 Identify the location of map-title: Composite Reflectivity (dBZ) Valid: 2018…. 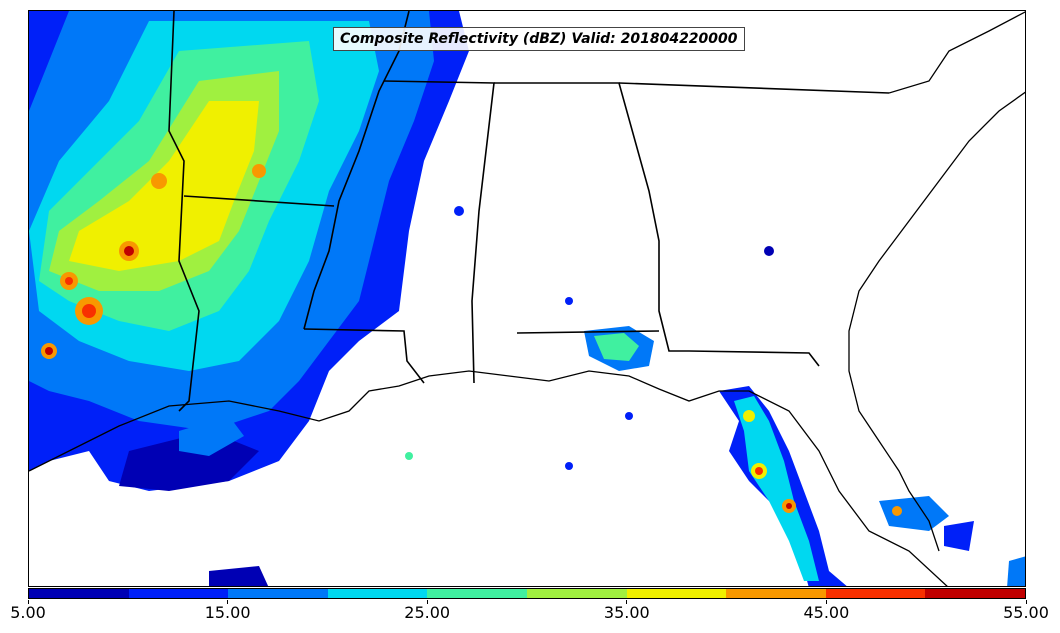
(539, 39).